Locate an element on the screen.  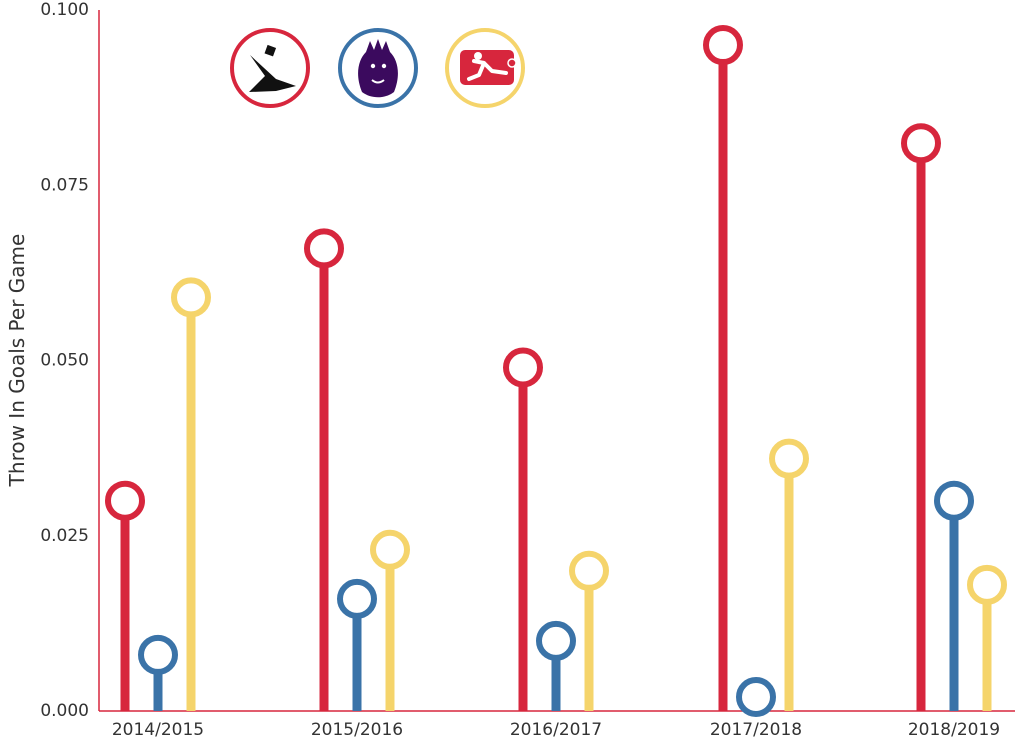
bundesliga-logo is located at coordinates (485, 68).